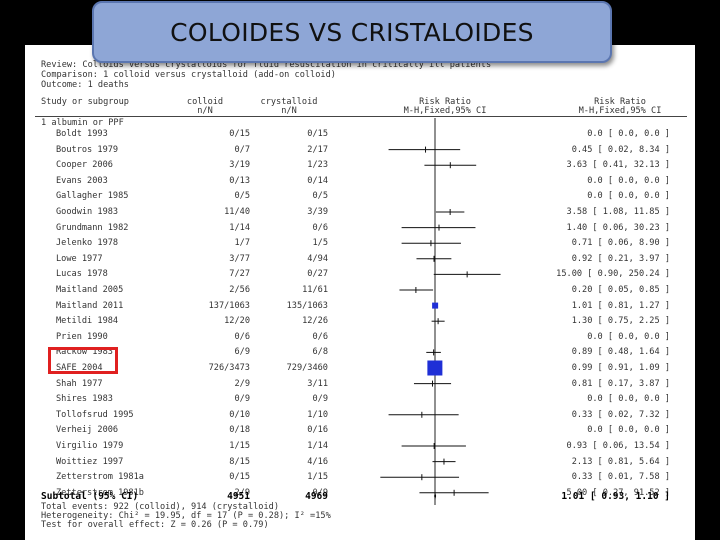 The height and width of the screenshot is (540, 720). What do you see at coordinates (205, 111) in the screenshot?
I see `header-colloid-nn: n/N` at bounding box center [205, 111].